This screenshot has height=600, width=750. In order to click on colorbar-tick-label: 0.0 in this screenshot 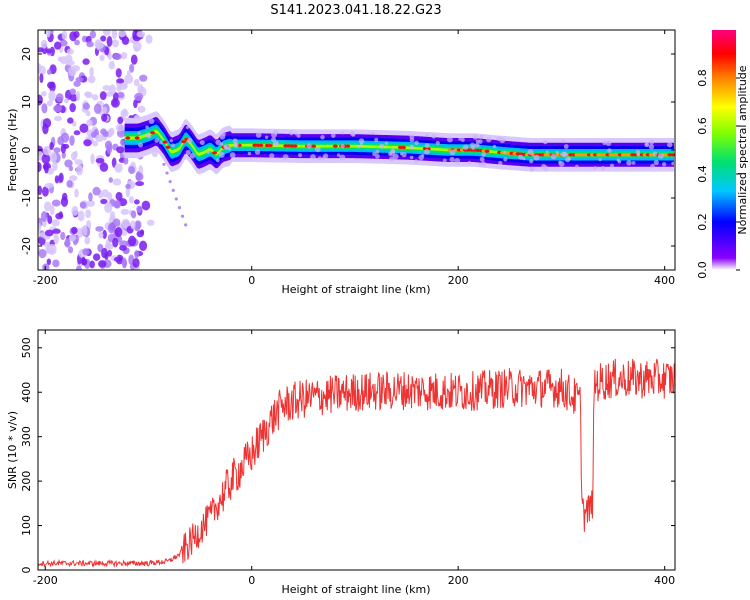, I will do `click(702, 270)`.